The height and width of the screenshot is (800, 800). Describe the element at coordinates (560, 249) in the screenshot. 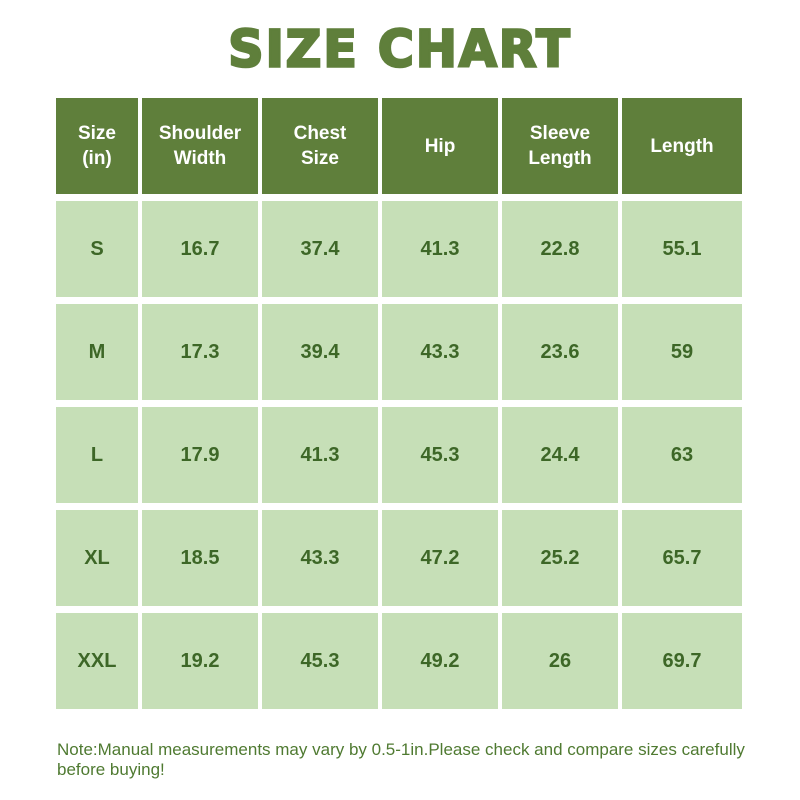

I see `sleeve-length-cell-s: 22.8` at that location.